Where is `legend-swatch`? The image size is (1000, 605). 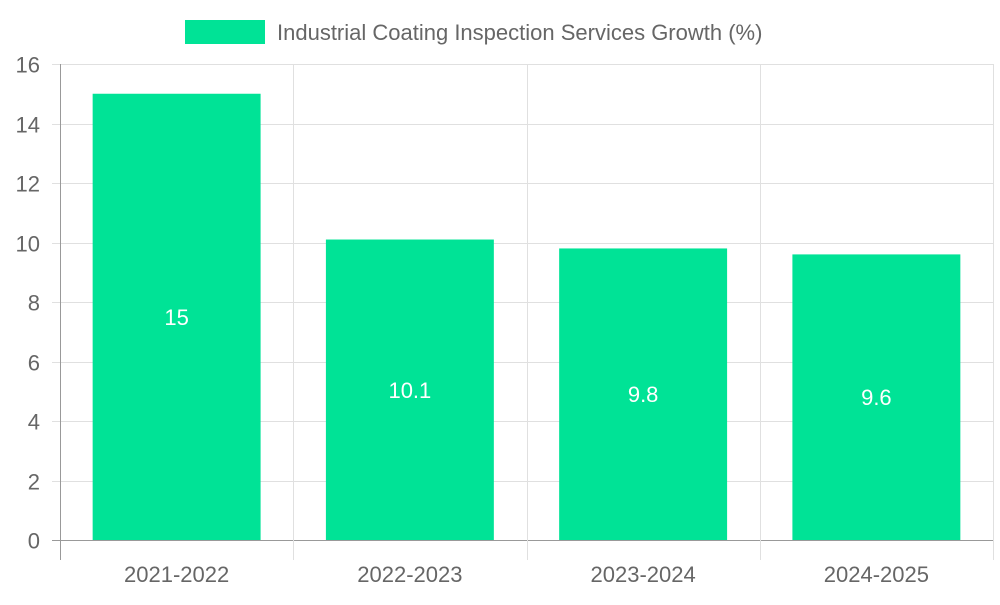
legend-swatch is located at coordinates (225, 32).